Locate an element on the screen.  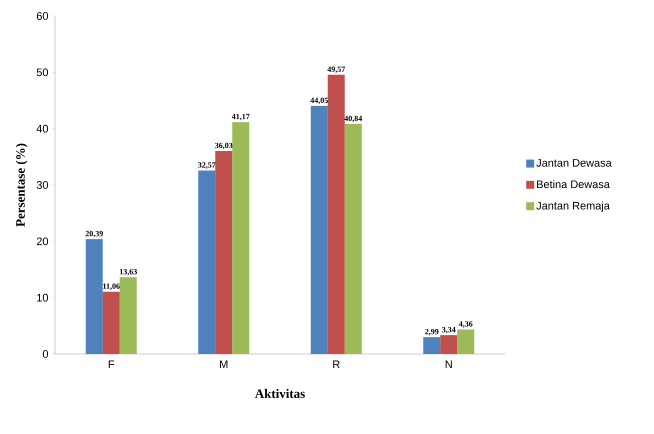
legend-label: Jantan Remaja is located at coordinates (573, 207).